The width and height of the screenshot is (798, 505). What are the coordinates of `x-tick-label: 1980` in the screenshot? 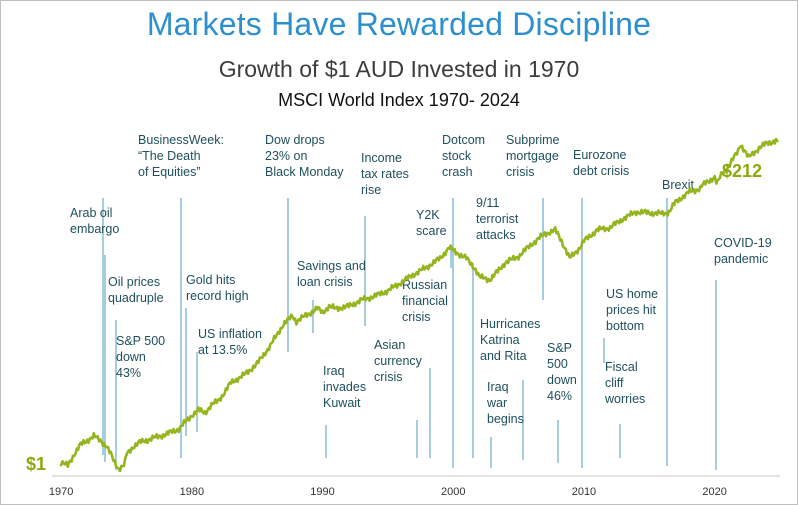 It's located at (192, 492).